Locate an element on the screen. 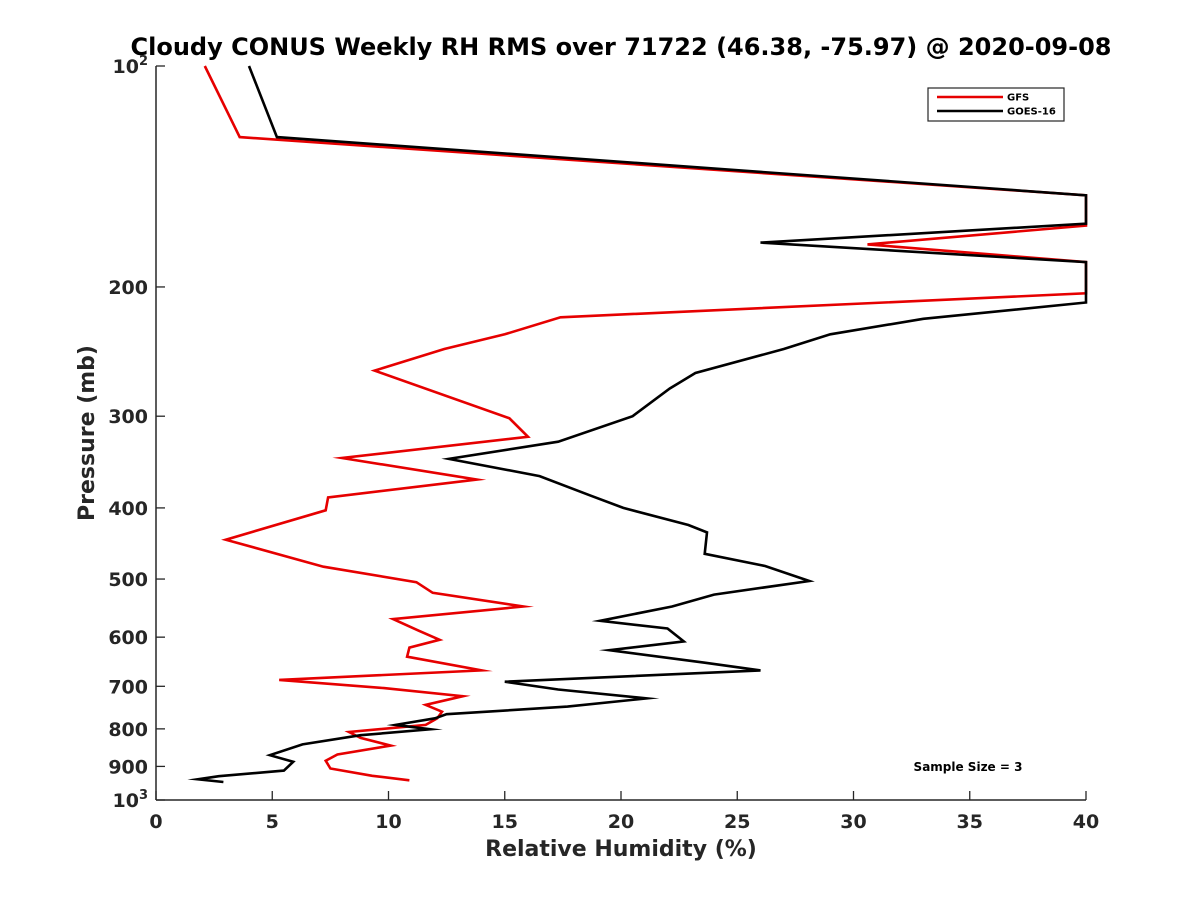 Image resolution: width=1200 pixels, height=900 pixels. y-tick-label: 500 is located at coordinates (128, 580).